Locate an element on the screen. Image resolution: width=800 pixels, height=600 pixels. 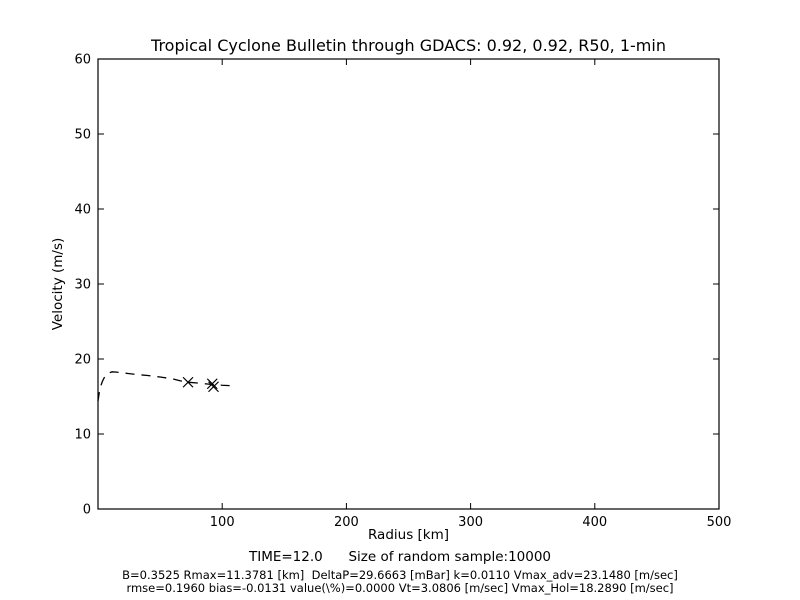
x-tick-label: 400 is located at coordinates (594, 522).